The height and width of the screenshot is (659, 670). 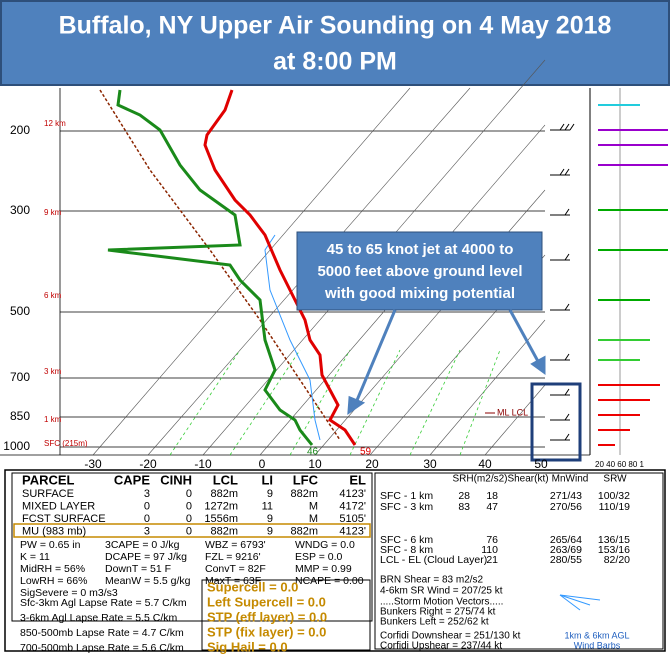 I want to click on kinematic-header: SRH(m2/s2), so click(x=479, y=479).